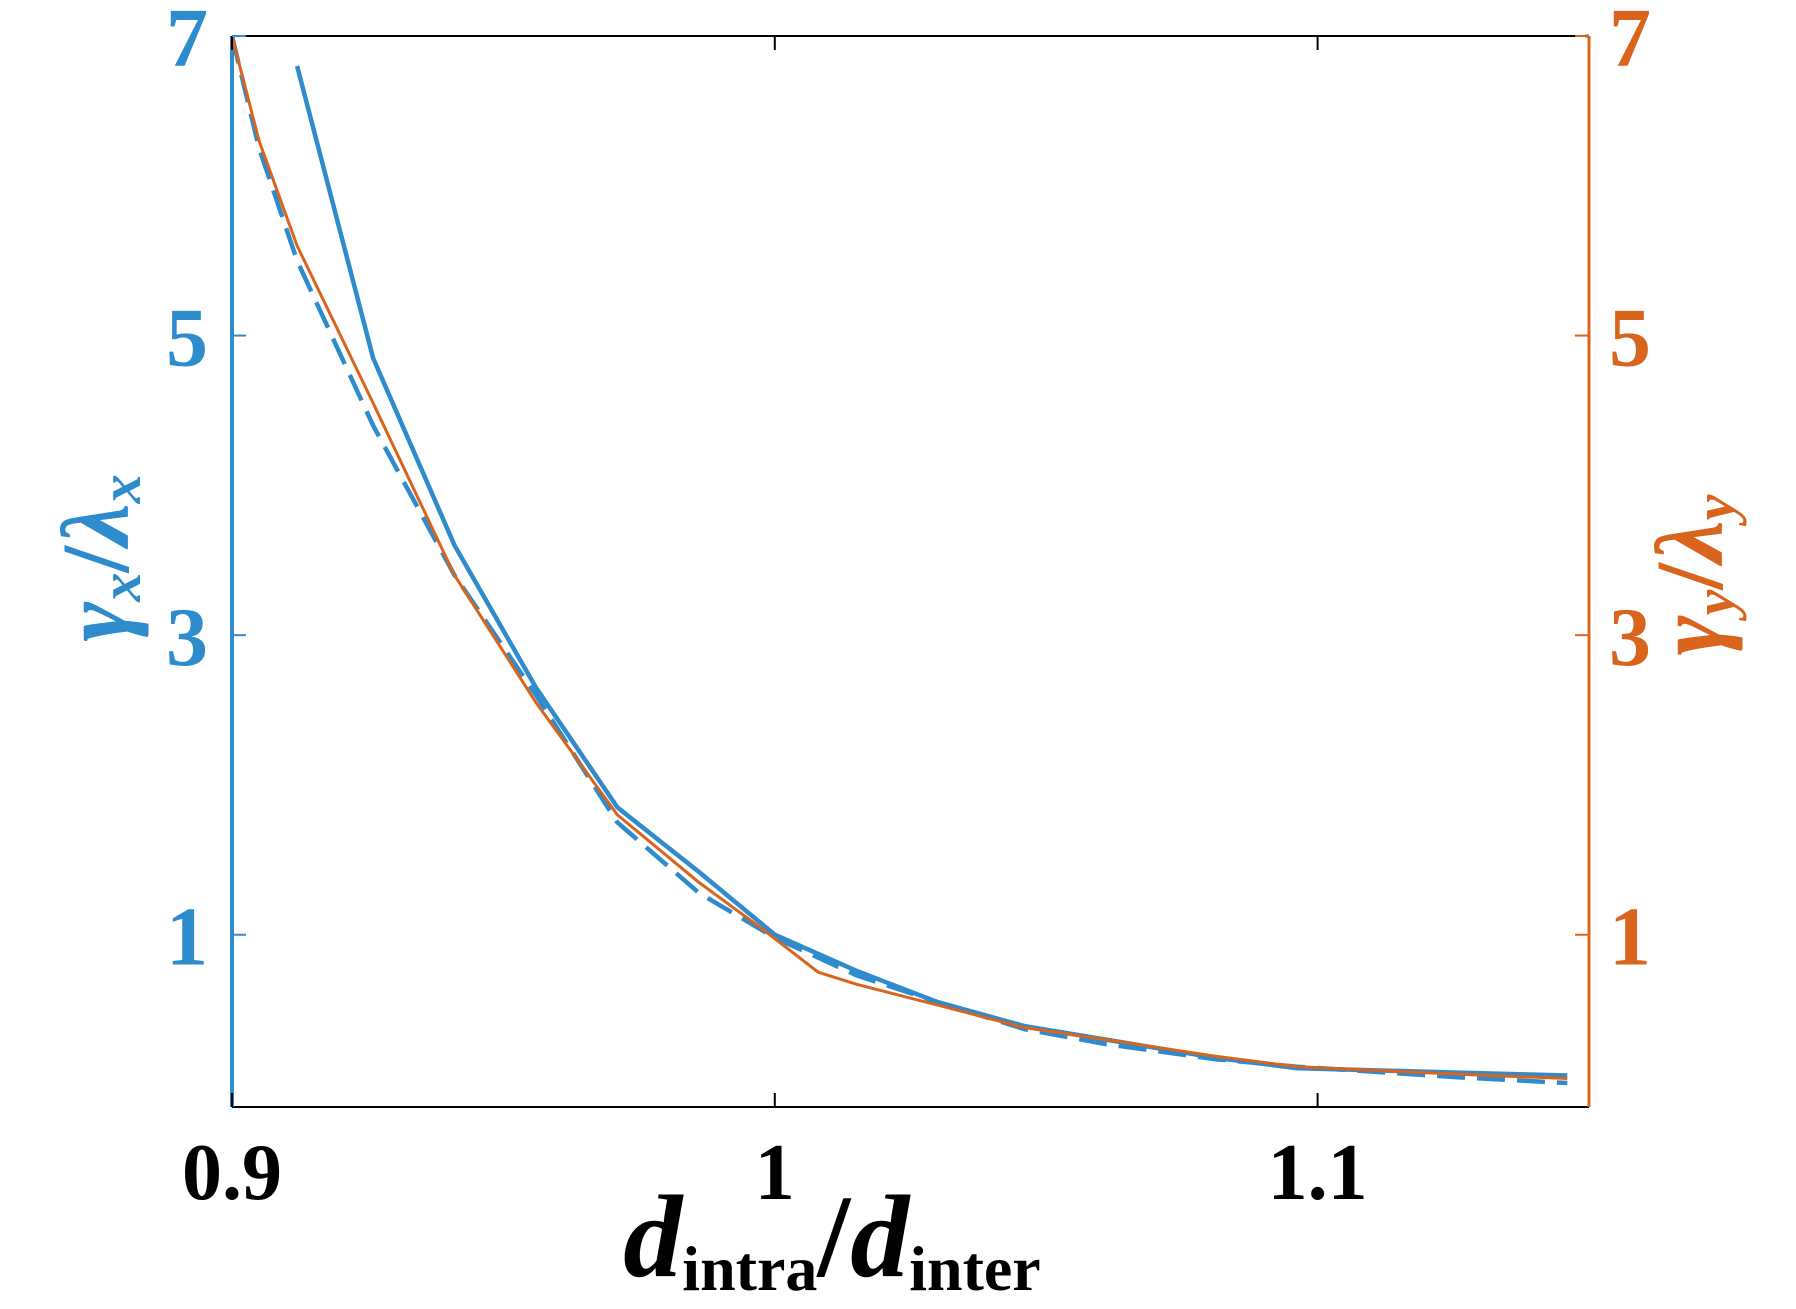  Describe the element at coordinates (187, 637) in the screenshot. I see `y-tick-label-left: 3` at that location.